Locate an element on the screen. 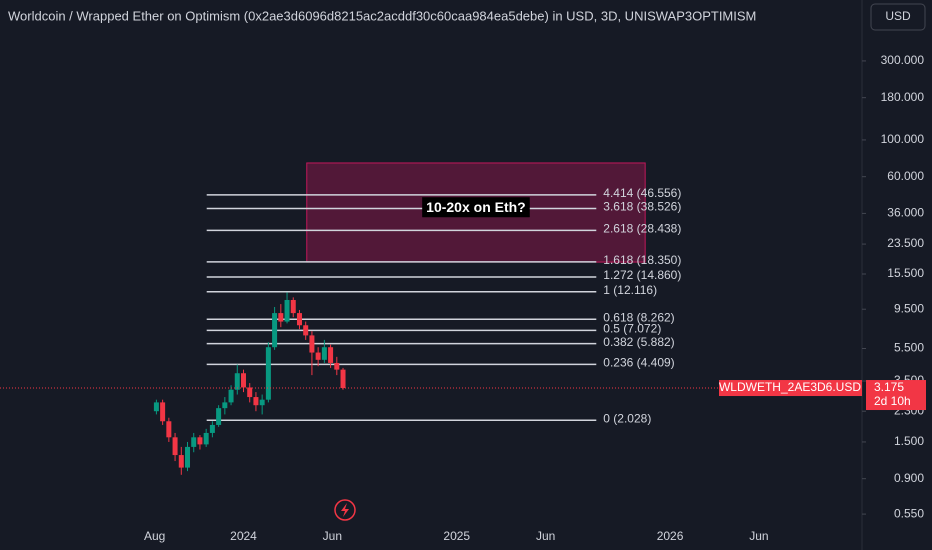  icon-bolt is located at coordinates (345, 510).